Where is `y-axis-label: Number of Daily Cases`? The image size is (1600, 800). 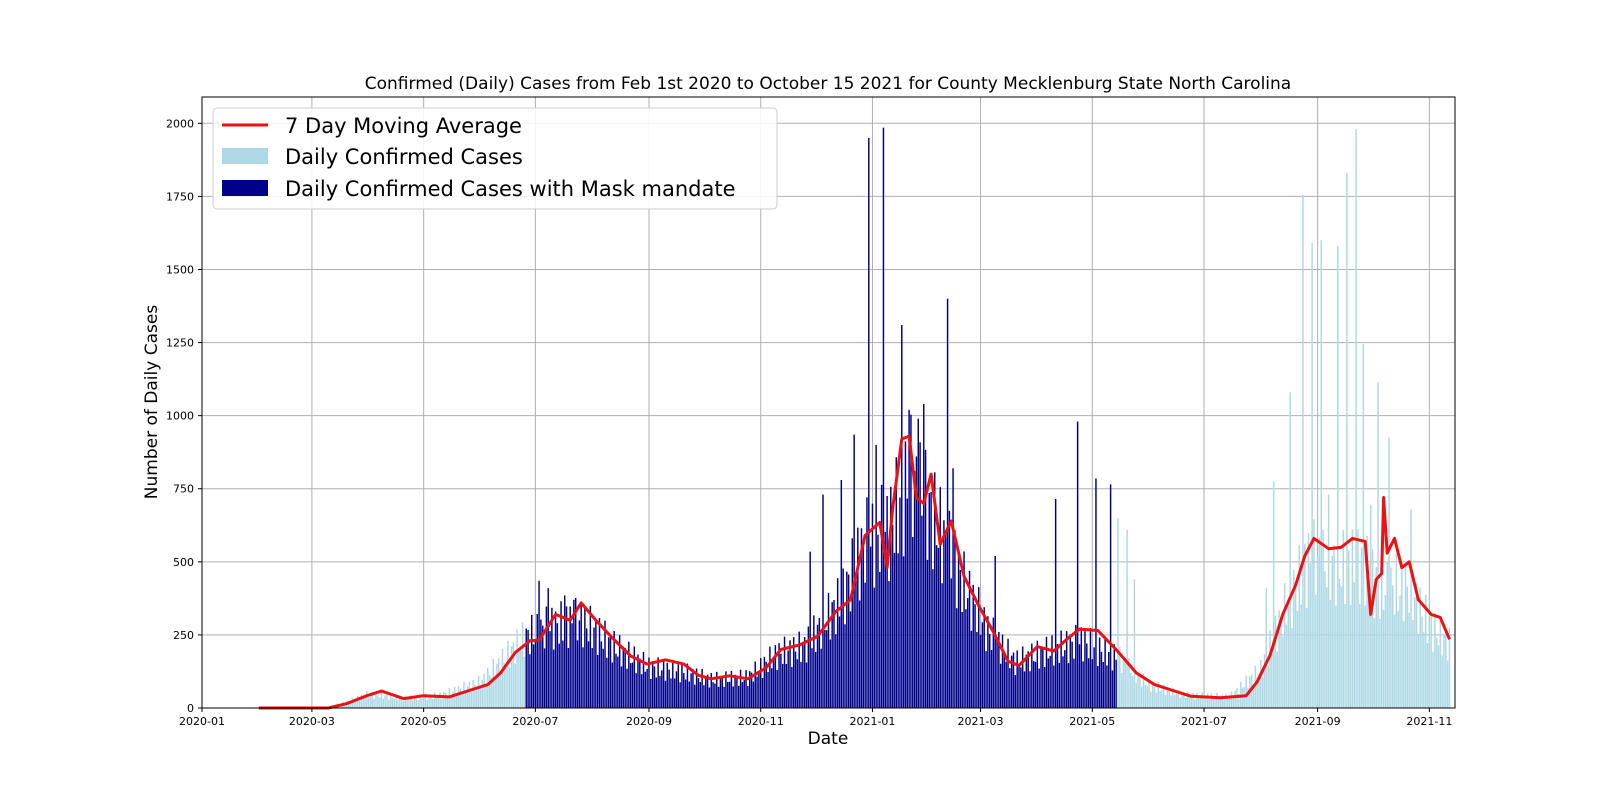
y-axis-label: Number of Daily Cases is located at coordinates (152, 402).